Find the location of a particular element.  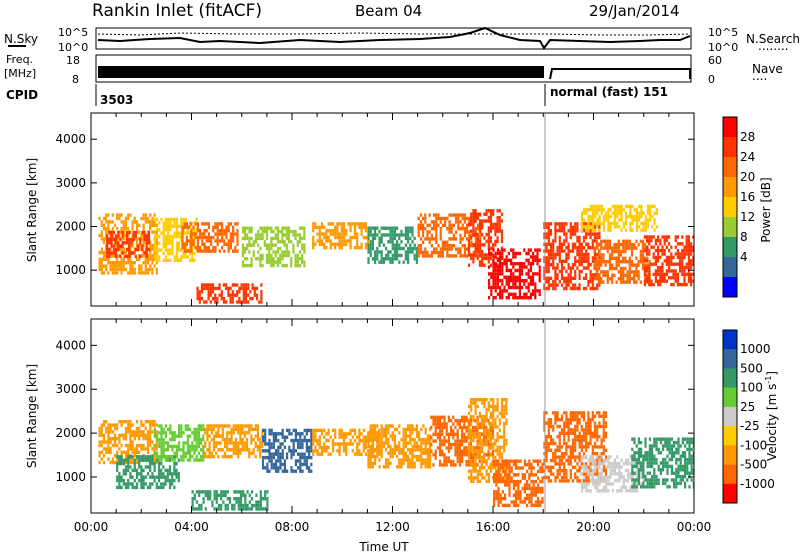

power-colorbar-swatch is located at coordinates (730, 187).